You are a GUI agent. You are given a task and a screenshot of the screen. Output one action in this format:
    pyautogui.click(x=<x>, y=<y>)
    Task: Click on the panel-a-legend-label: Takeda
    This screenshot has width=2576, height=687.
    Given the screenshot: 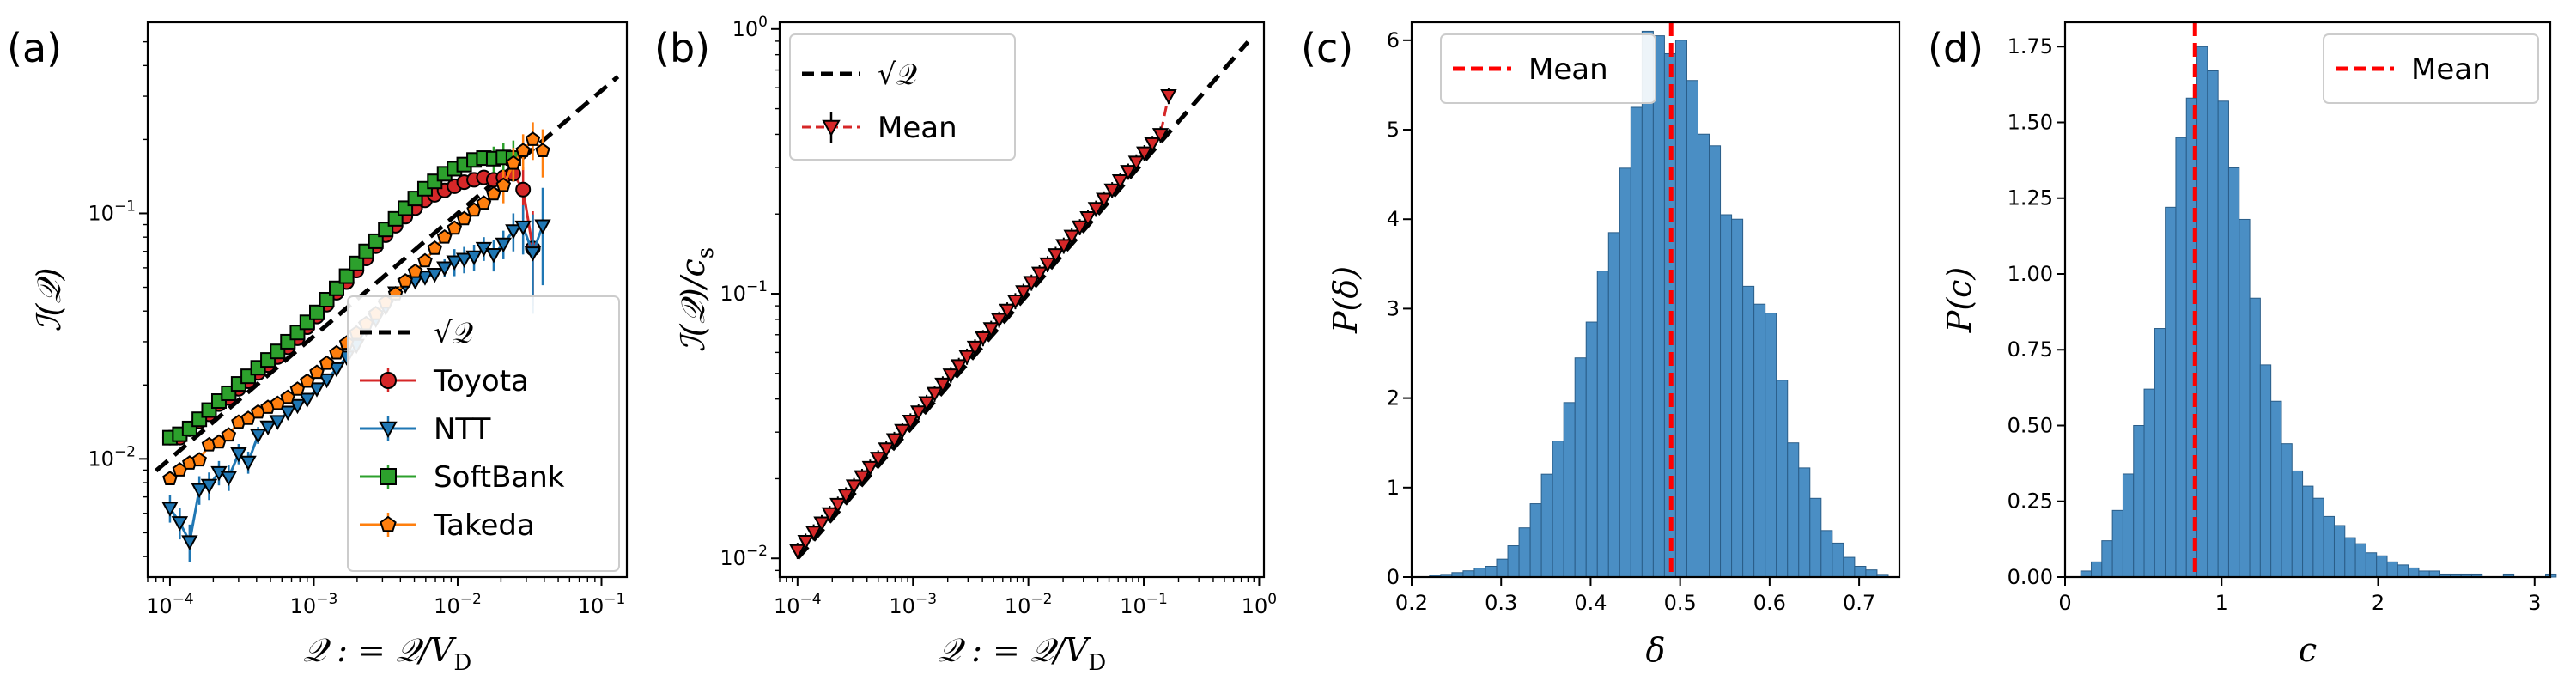 What is the action you would take?
    pyautogui.click(x=484, y=525)
    